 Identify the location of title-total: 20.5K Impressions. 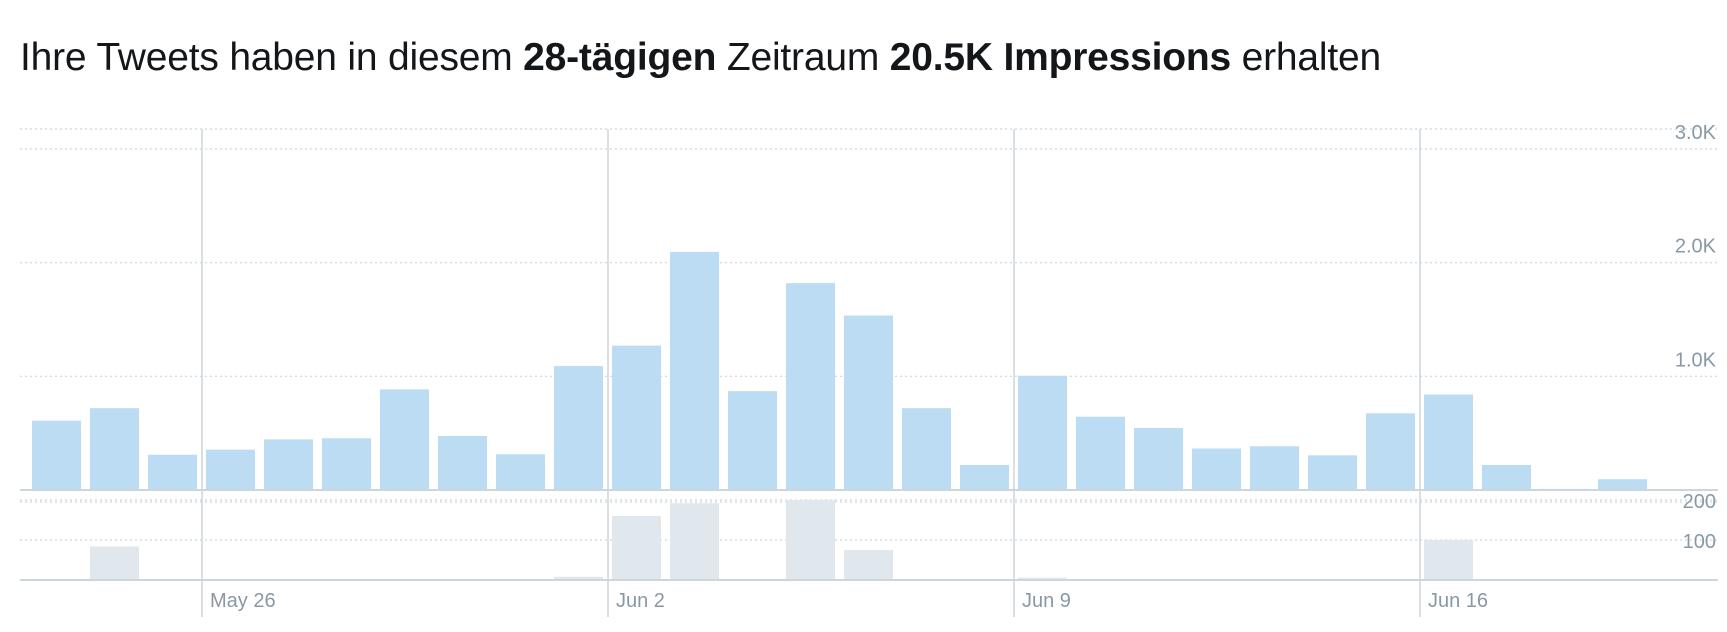
(1060, 57).